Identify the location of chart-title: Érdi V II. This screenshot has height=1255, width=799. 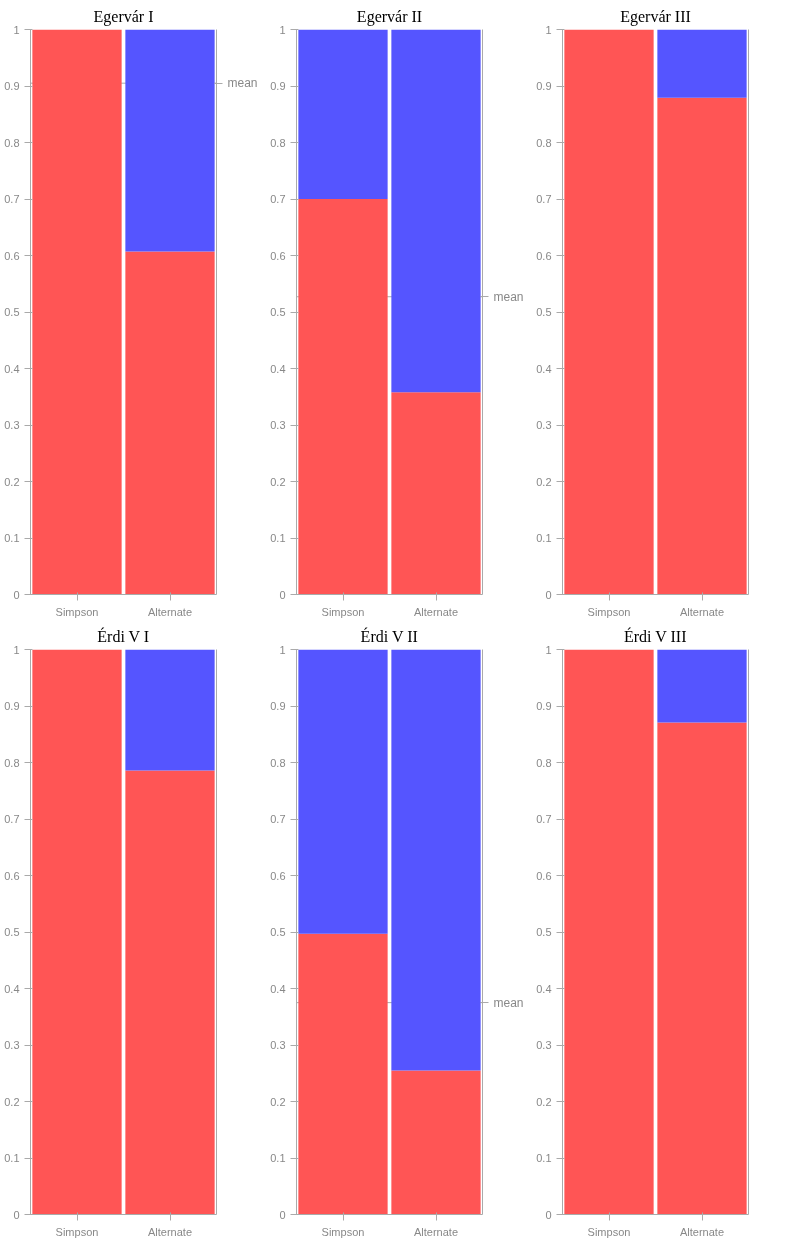
(389, 635).